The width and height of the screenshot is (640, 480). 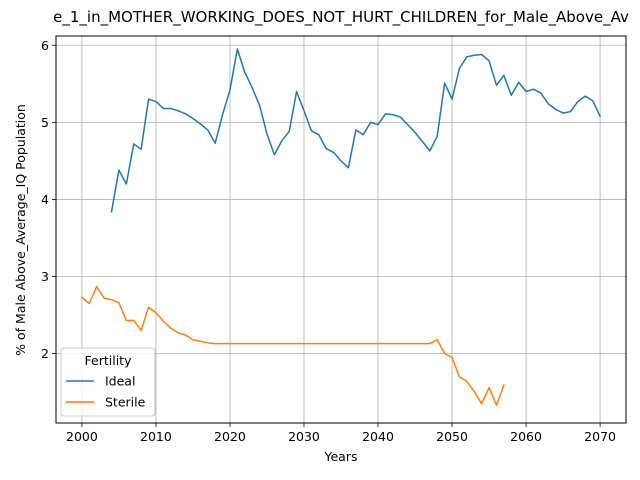 I want to click on x-tick-label: 2000, so click(x=82, y=436).